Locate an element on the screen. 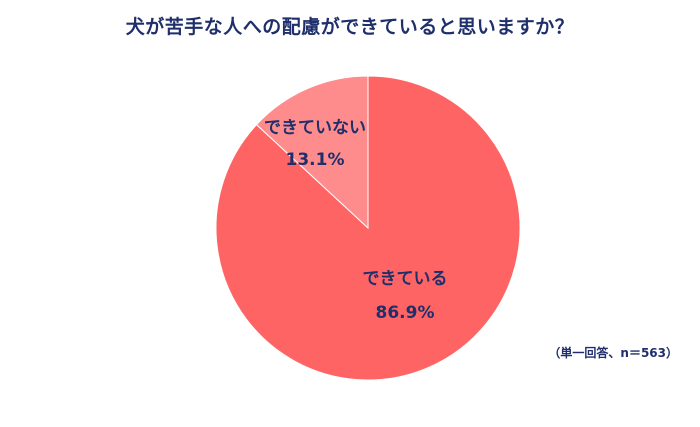 This screenshot has width=700, height=427. slice-label-1: できている is located at coordinates (405, 279).